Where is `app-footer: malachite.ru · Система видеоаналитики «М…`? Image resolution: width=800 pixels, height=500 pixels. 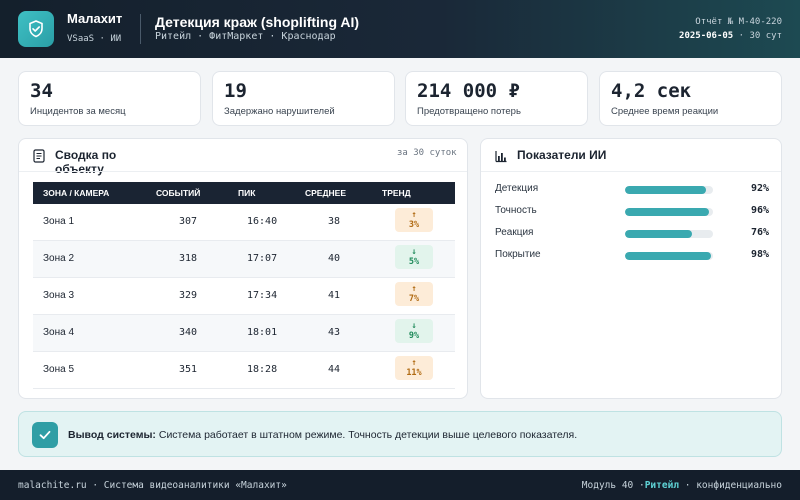
app-footer: malachite.ru · Система видеоаналитики «М… is located at coordinates (400, 485).